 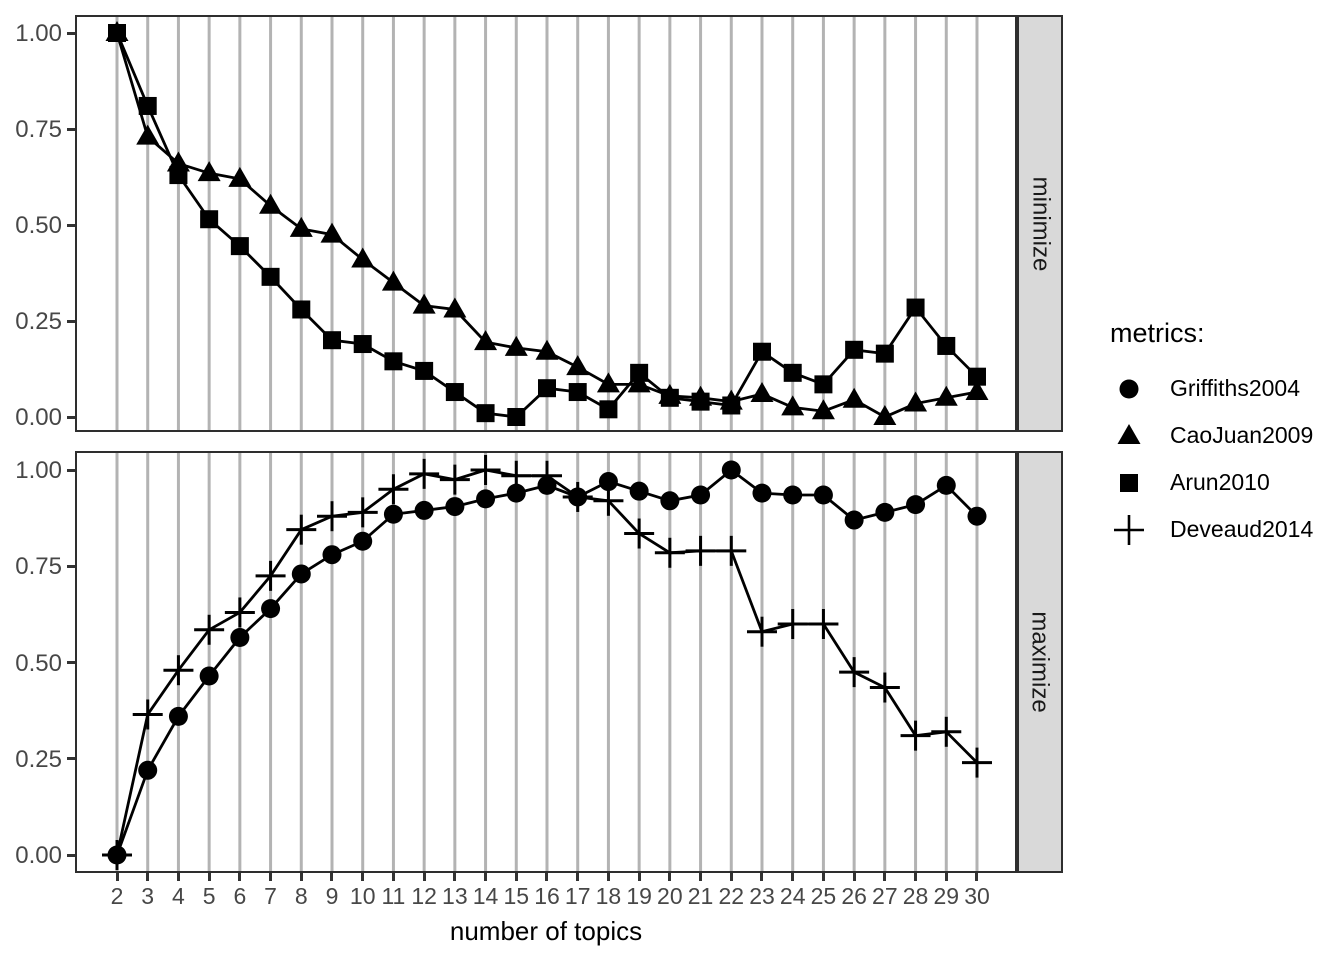 What do you see at coordinates (608, 896) in the screenshot?
I see `x-axis-tick-label: 18` at bounding box center [608, 896].